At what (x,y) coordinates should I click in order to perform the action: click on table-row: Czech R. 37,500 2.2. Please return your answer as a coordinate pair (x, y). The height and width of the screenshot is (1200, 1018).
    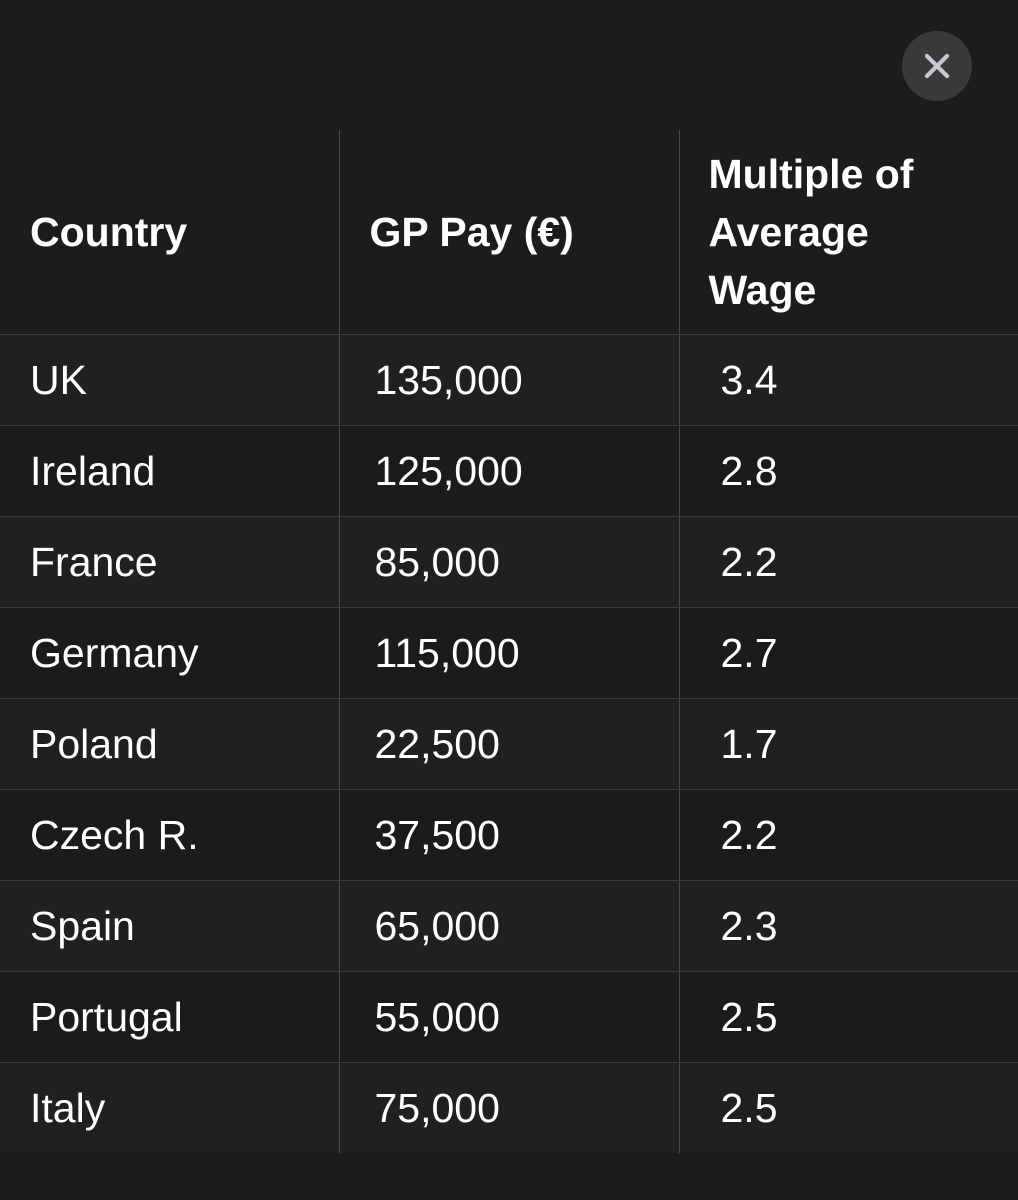
    Looking at the image, I should click on (509, 835).